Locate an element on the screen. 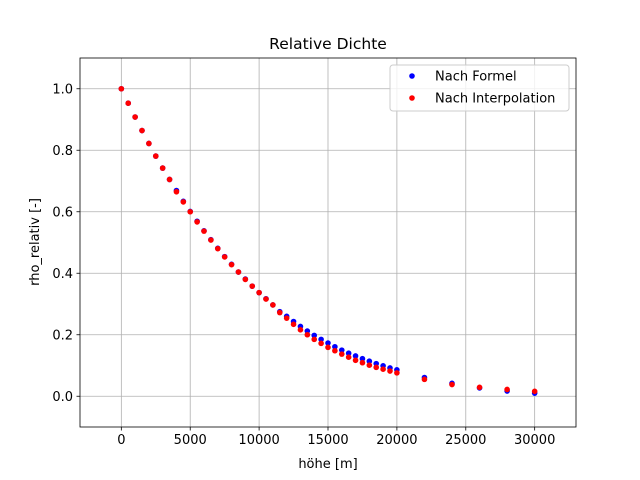 The height and width of the screenshot is (480, 640). x-tick-label: 30000 is located at coordinates (534, 440).